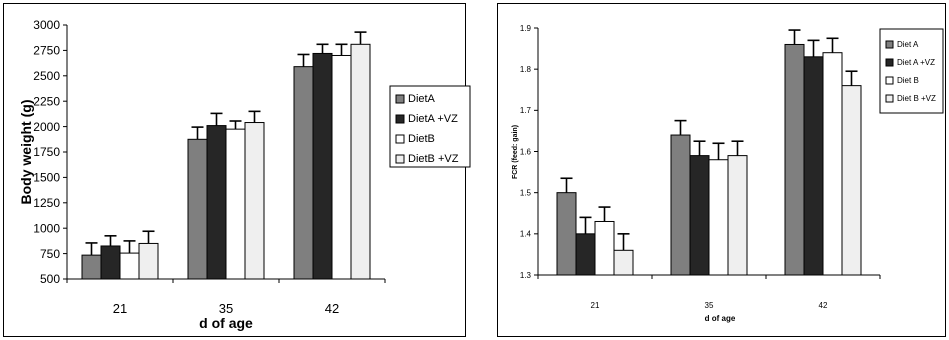  Describe the element at coordinates (46, 25) in the screenshot. I see `y-tick-label: 3000` at that location.